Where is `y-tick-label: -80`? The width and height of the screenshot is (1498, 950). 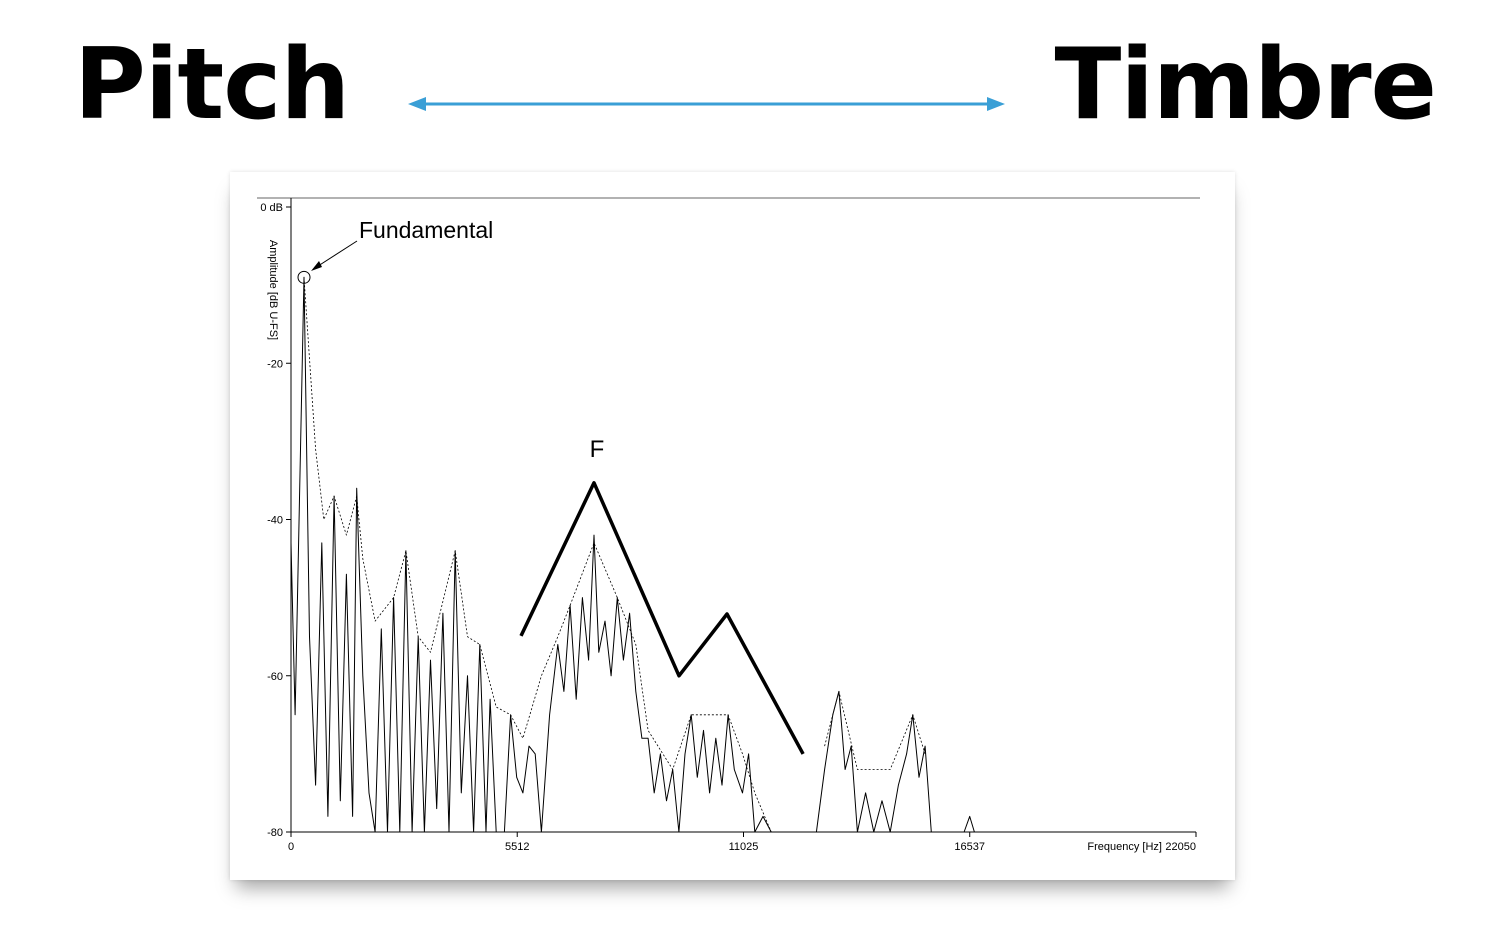 y-tick-label: -80 is located at coordinates (275, 833).